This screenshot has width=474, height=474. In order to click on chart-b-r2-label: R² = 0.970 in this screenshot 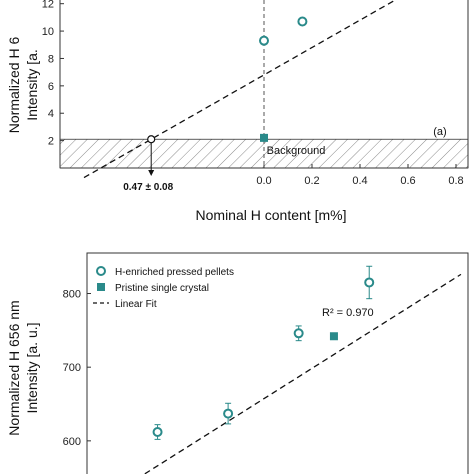, I will do `click(348, 313)`.